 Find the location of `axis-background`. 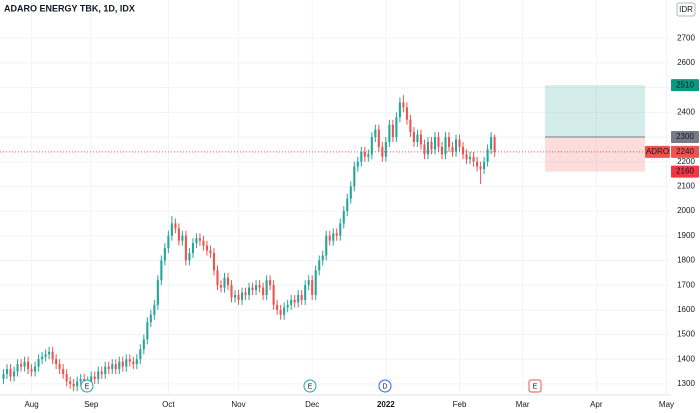

axis-background is located at coordinates (685, 206).